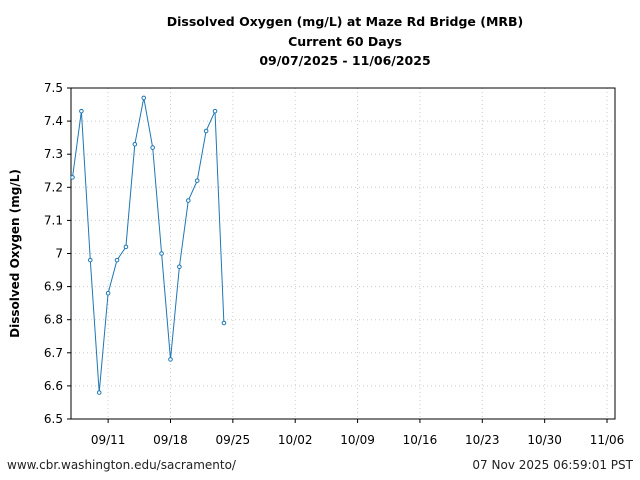 The image size is (640, 480). I want to click on x-tick-label: 10/09, so click(357, 440).